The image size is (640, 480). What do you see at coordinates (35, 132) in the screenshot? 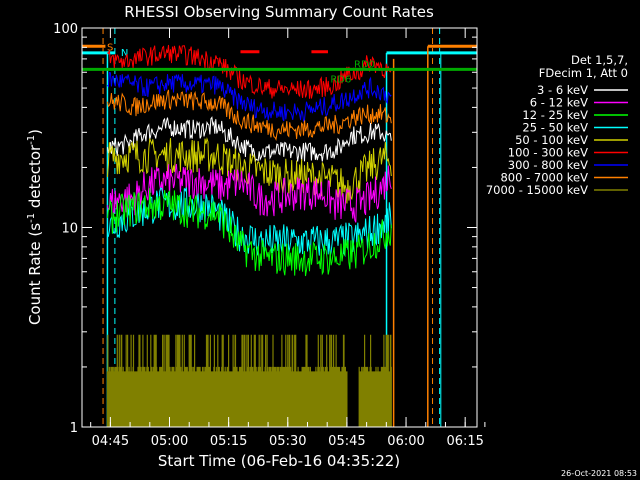
I see `y-axis-label-close: )` at bounding box center [35, 132].